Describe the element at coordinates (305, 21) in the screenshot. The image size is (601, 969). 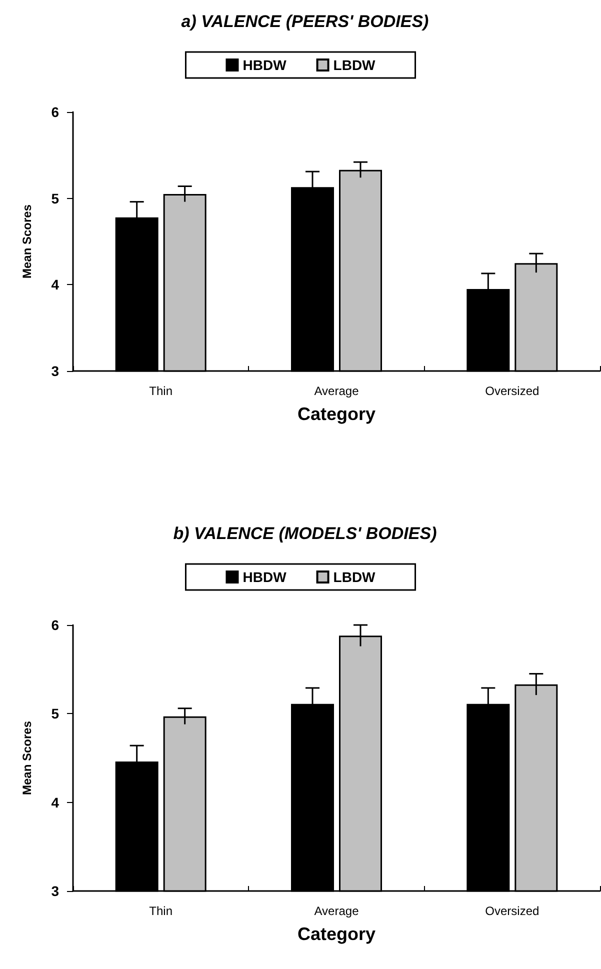
I see `chart-title: a) VALENCE (PEERS' BODIES)` at that location.